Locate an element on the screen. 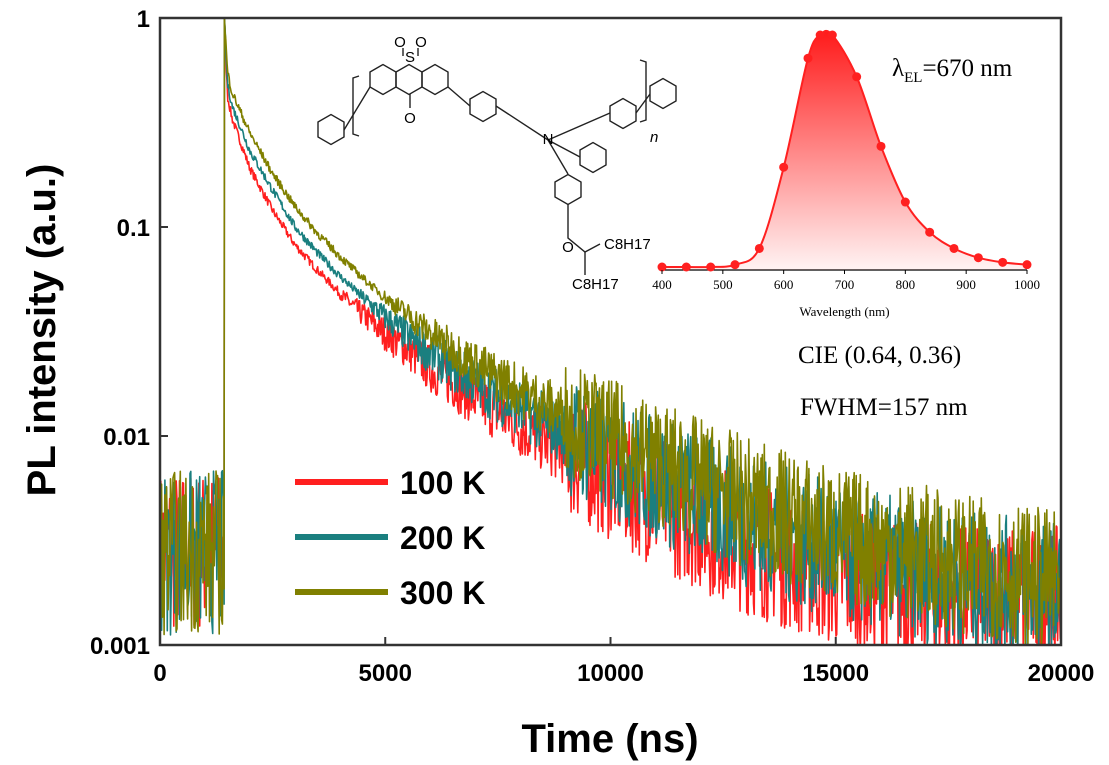 The height and width of the screenshot is (765, 1109). inset-tick-label: 400 is located at coordinates (662, 284).